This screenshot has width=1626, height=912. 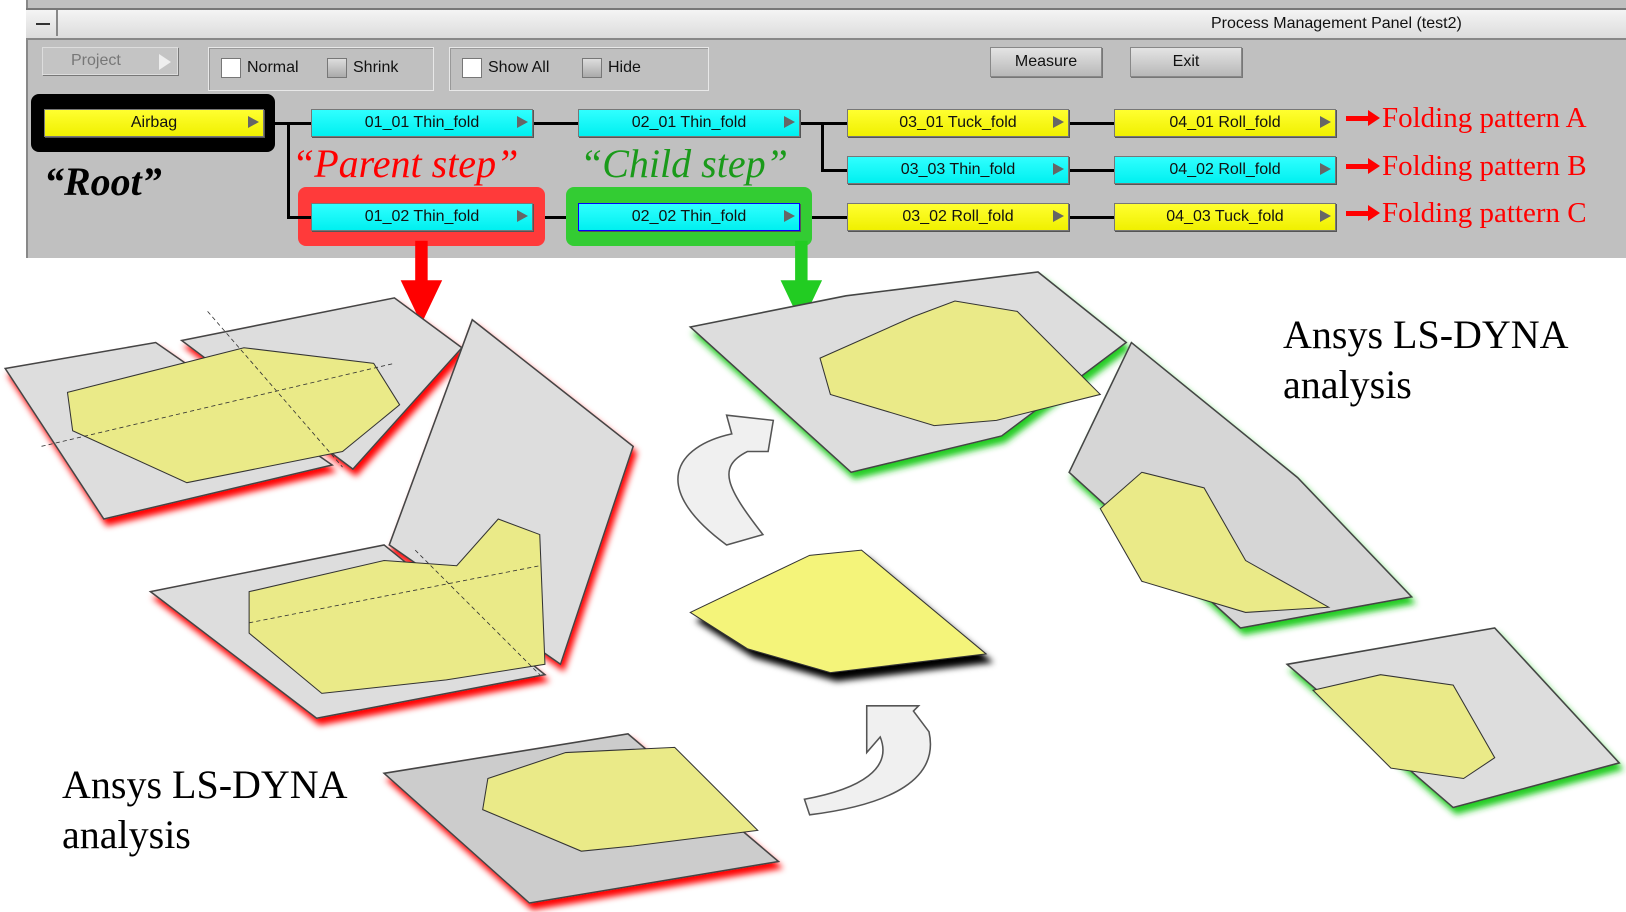 I want to click on node-label: 04_03 Tuck_fold, so click(x=1225, y=216).